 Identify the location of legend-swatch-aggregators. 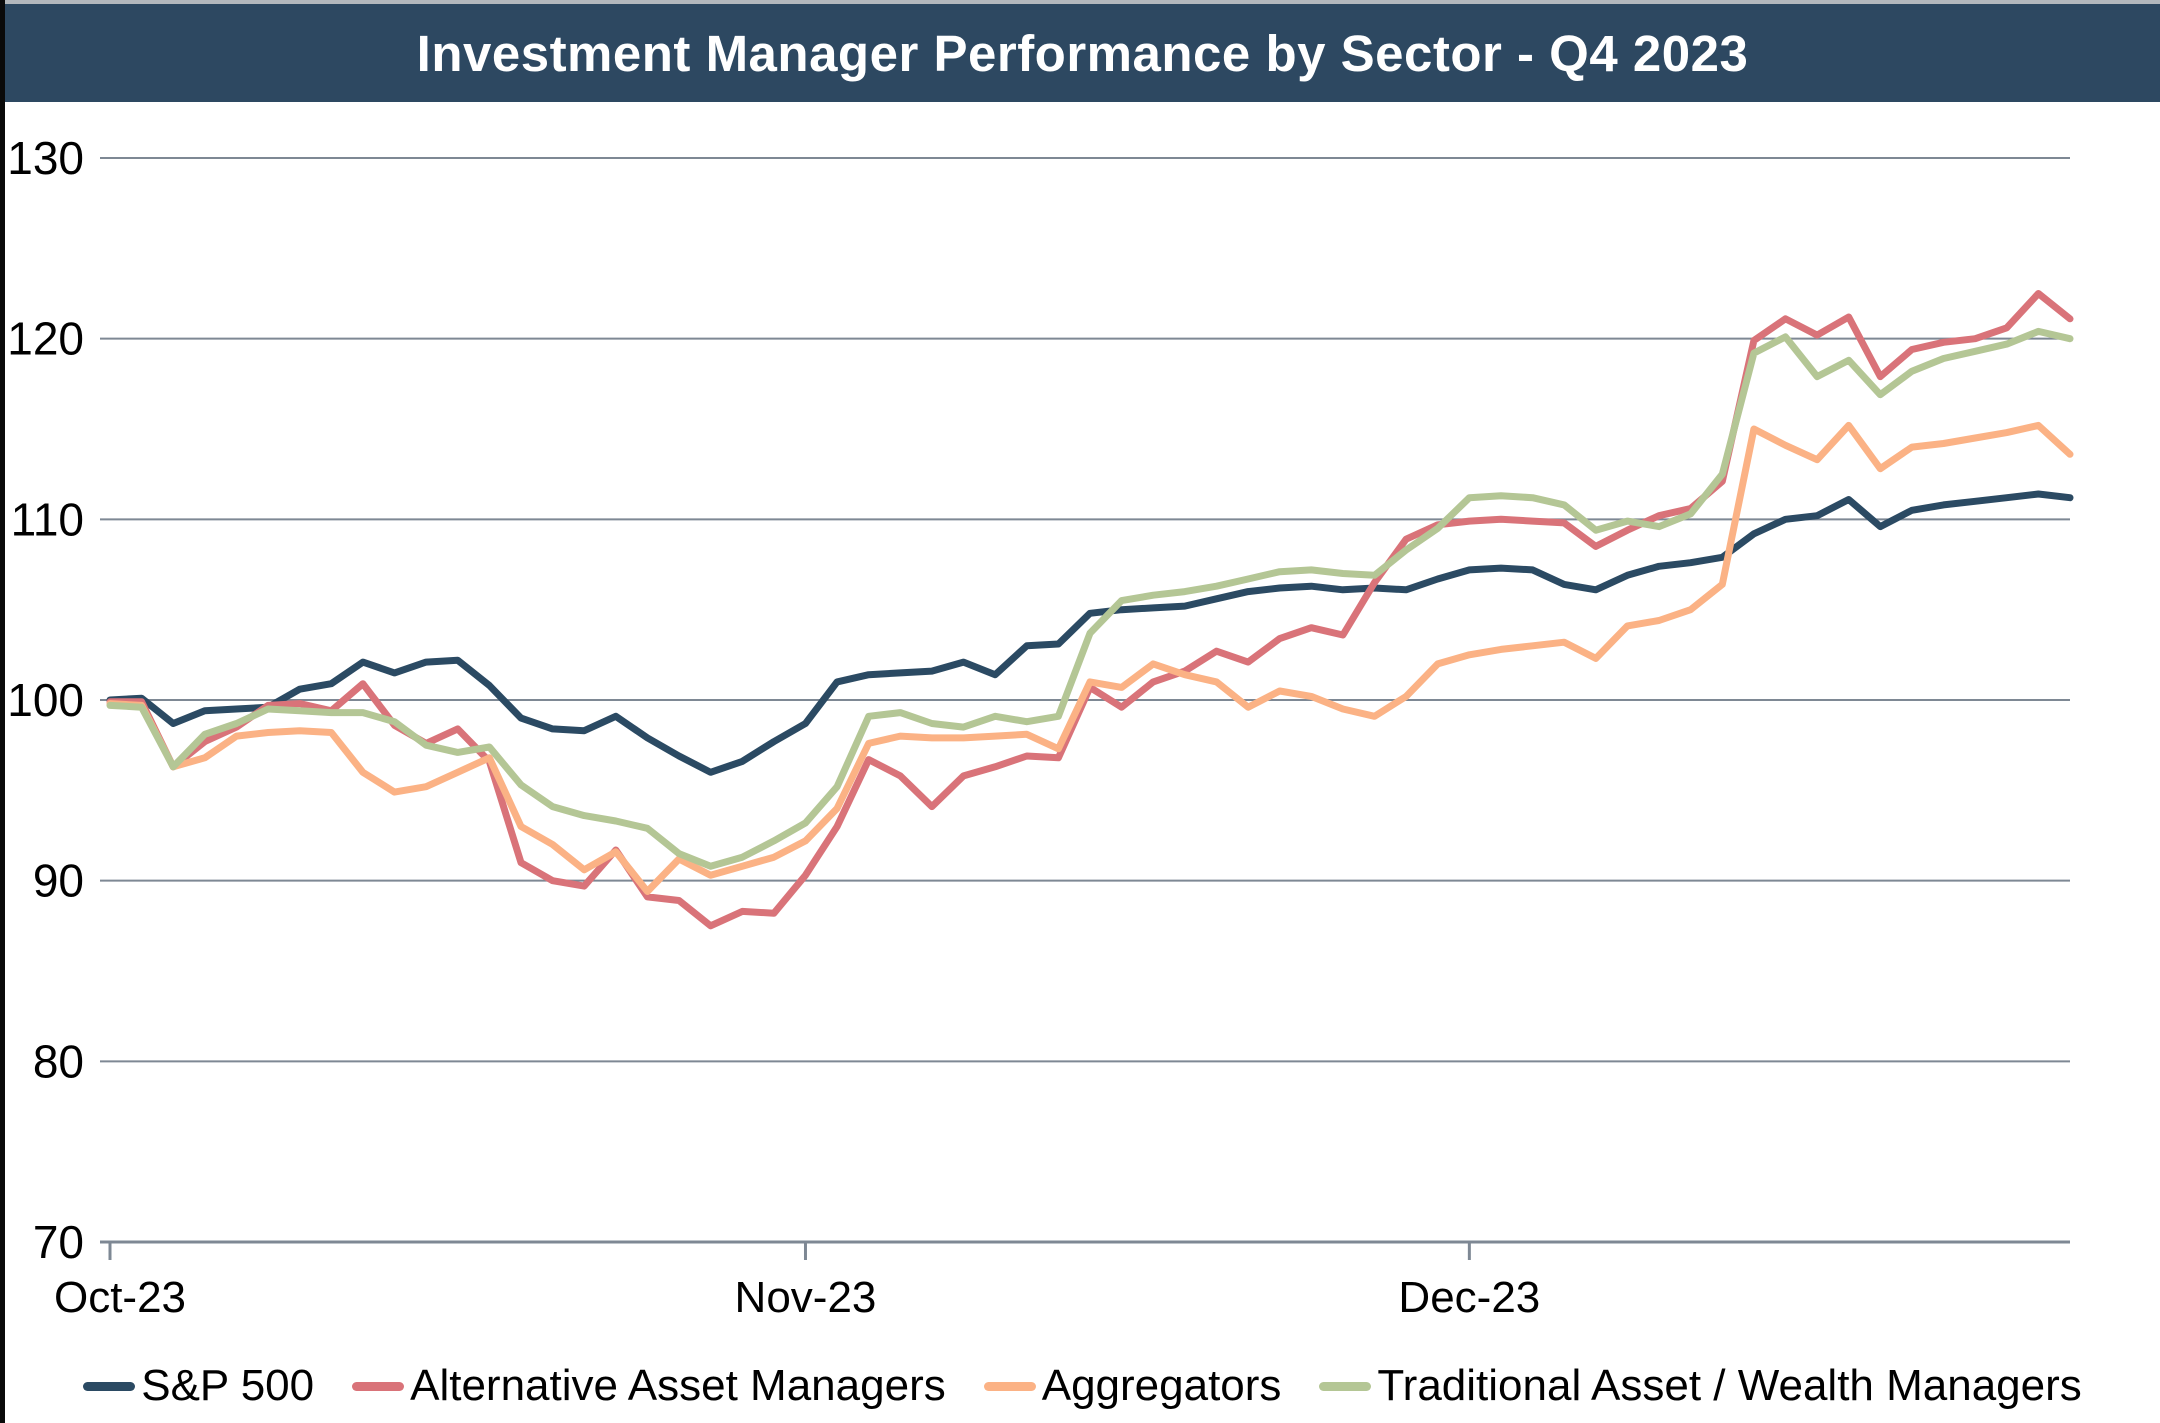
(1009, 1386).